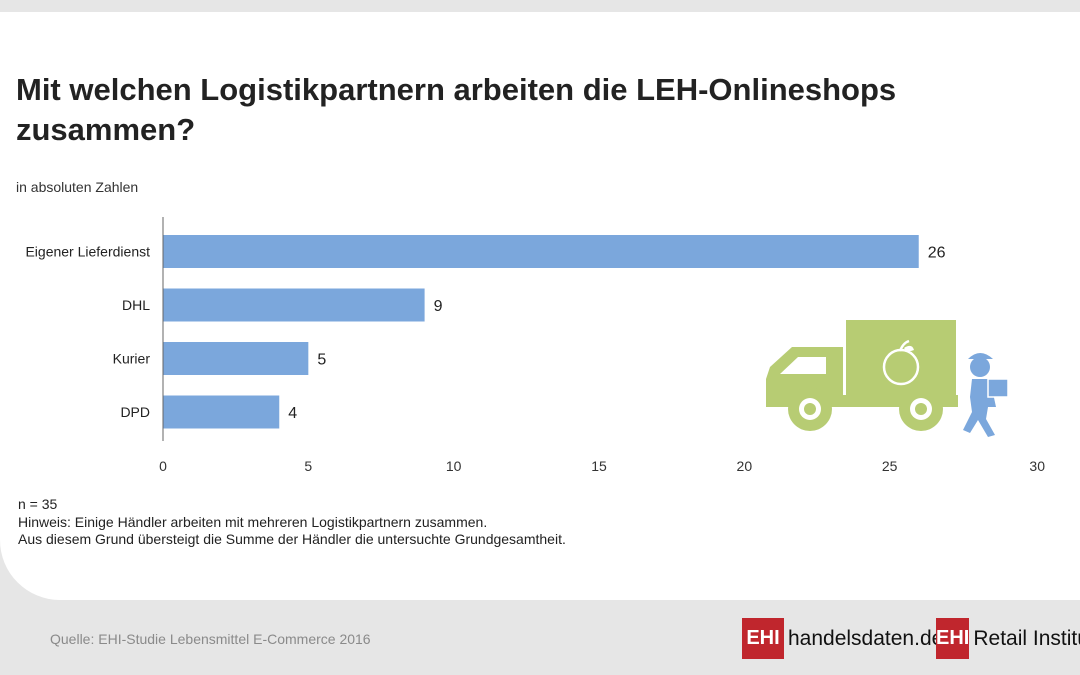  Describe the element at coordinates (292, 413) in the screenshot. I see `data-label: 4` at that location.